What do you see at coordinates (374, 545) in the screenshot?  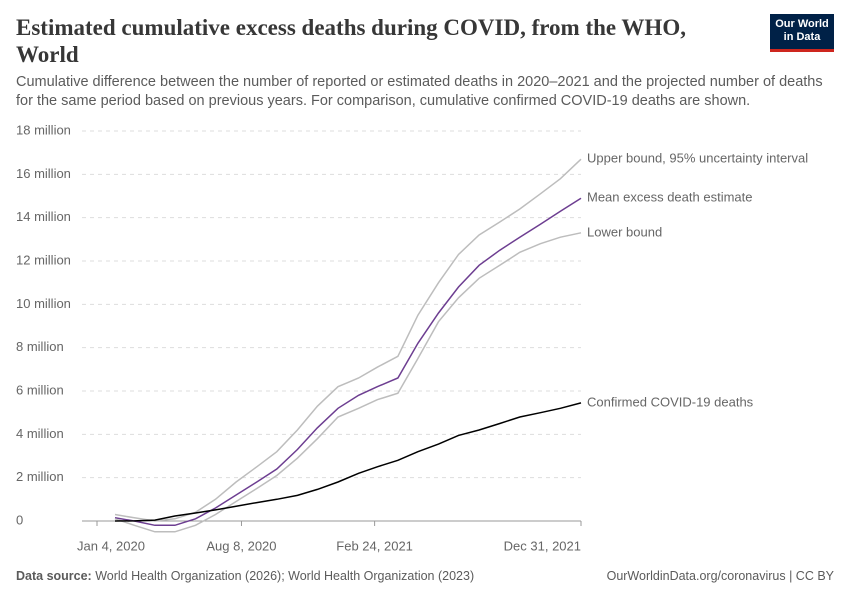 I see `x-tick-label: Feb 24, 2021` at bounding box center [374, 545].